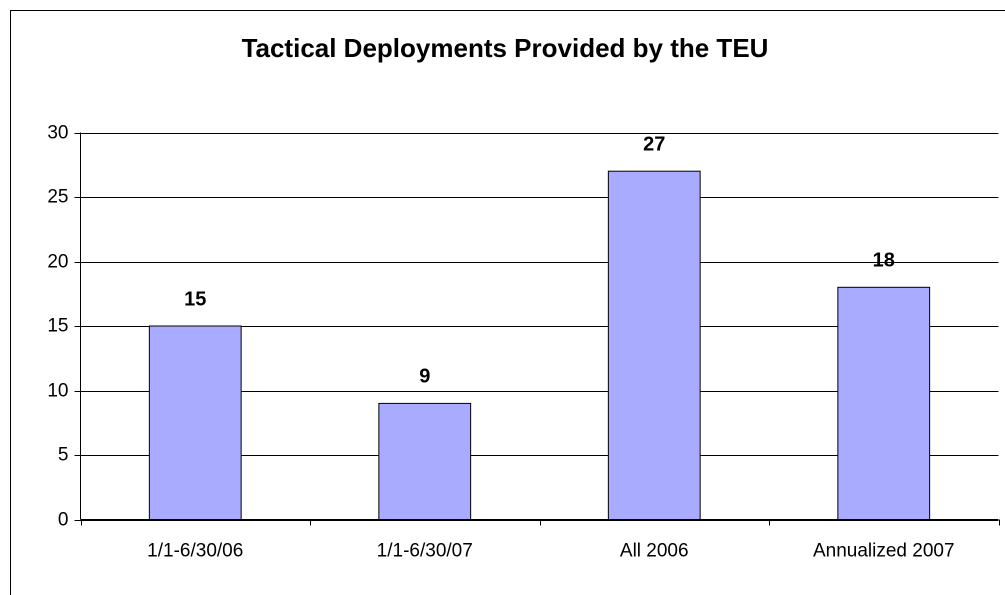 The width and height of the screenshot is (1005, 595). I want to click on data-label: 15, so click(195, 299).